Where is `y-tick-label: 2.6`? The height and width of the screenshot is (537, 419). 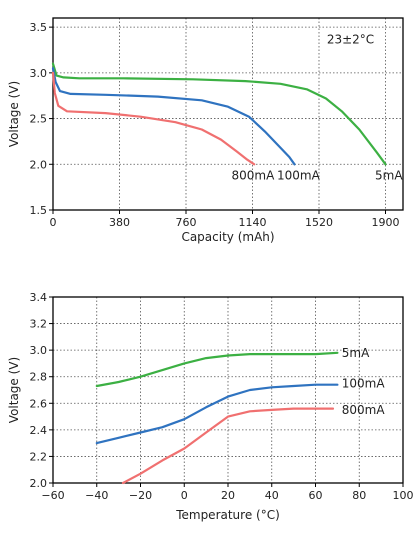
y-tick-label: 2.6 is located at coordinates (39, 403).